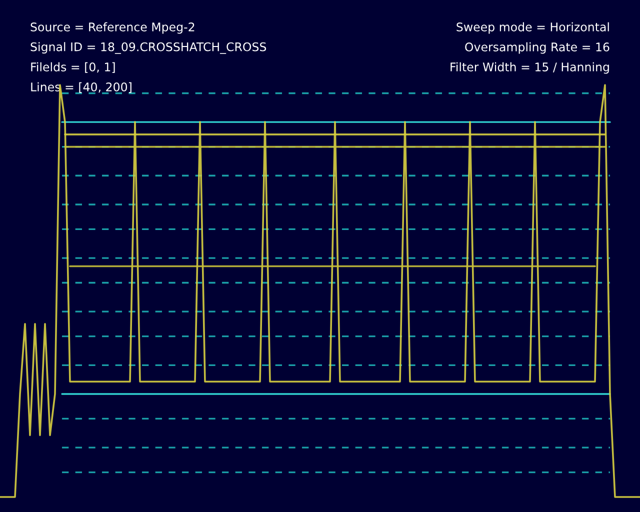  Describe the element at coordinates (73, 67) in the screenshot. I see `text: Filelds = [0, 1]` at that location.